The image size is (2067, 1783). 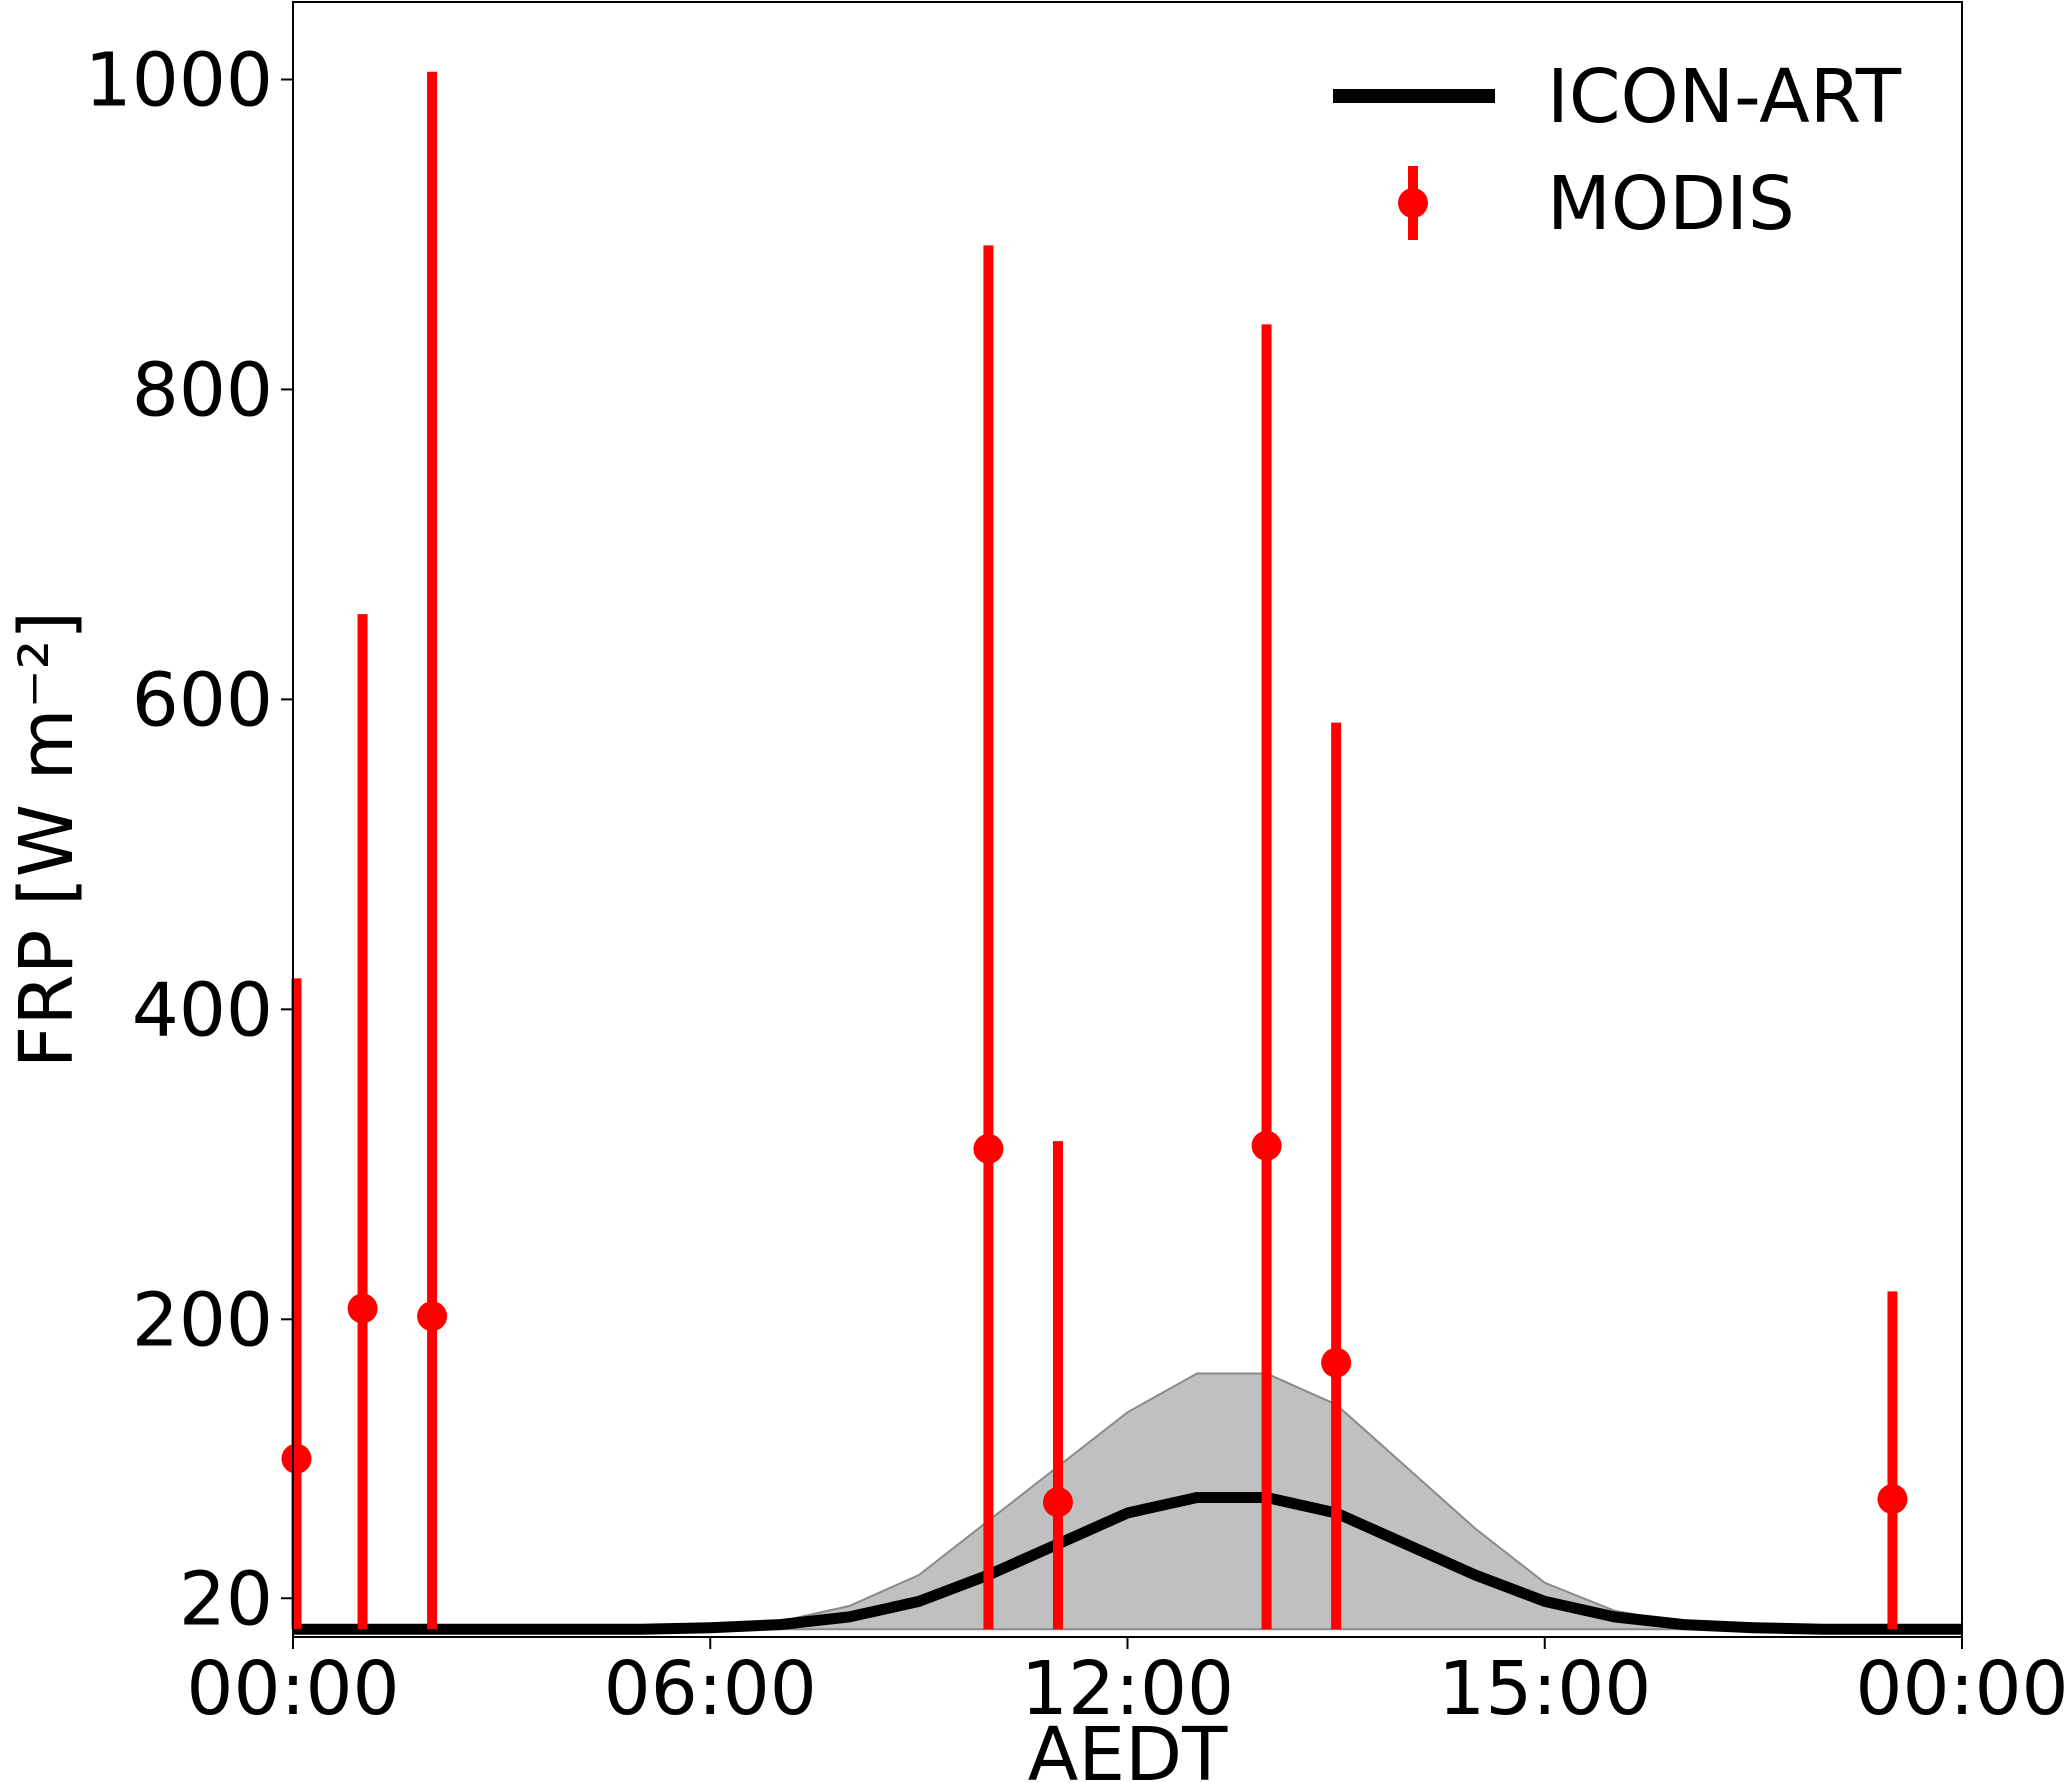 I want to click on icon-art-line, so click(x=1127, y=1563).